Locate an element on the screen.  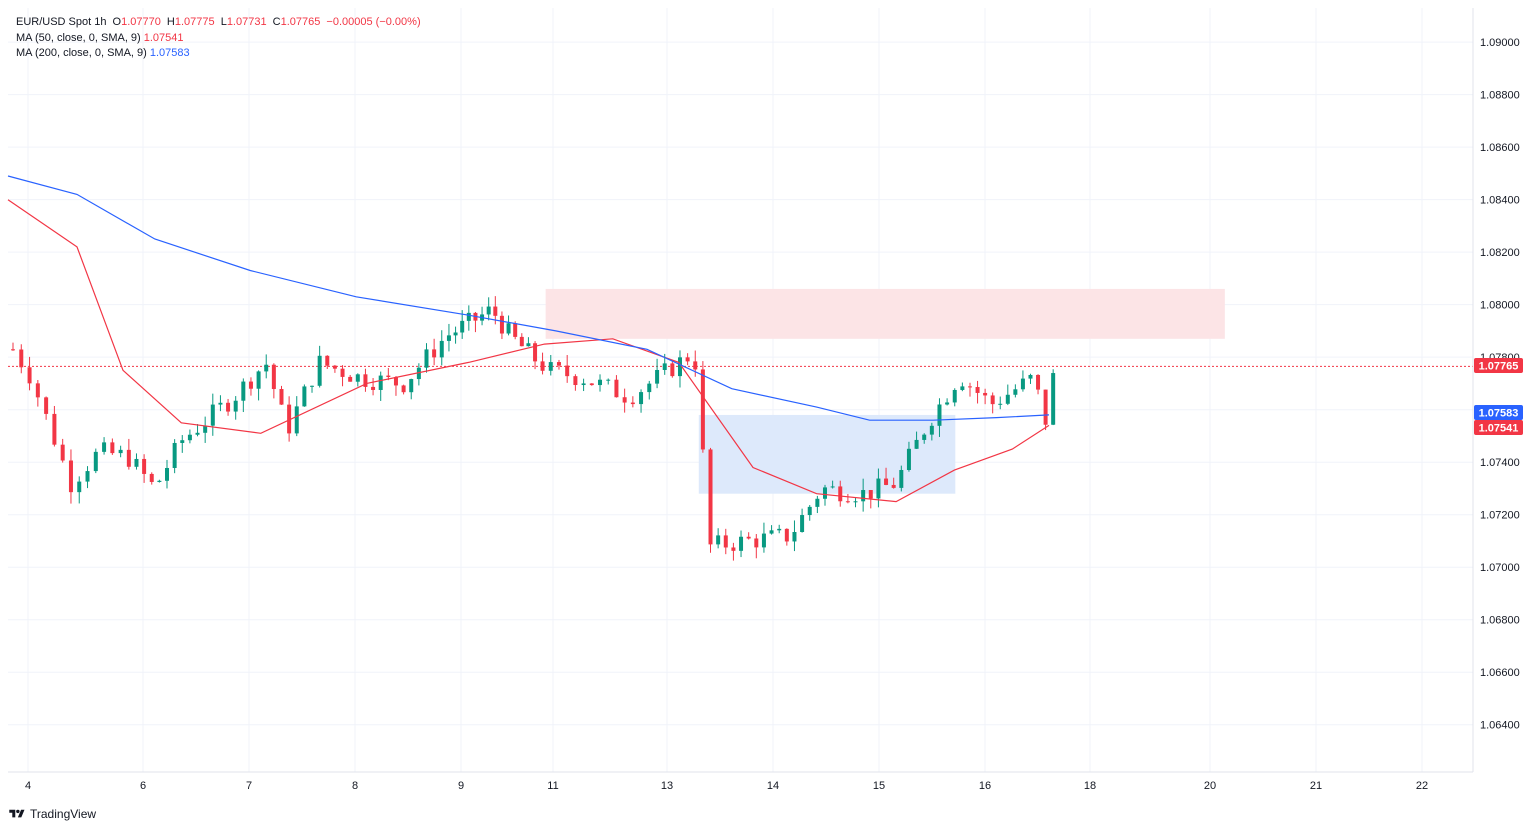
support-zone is located at coordinates (827, 454).